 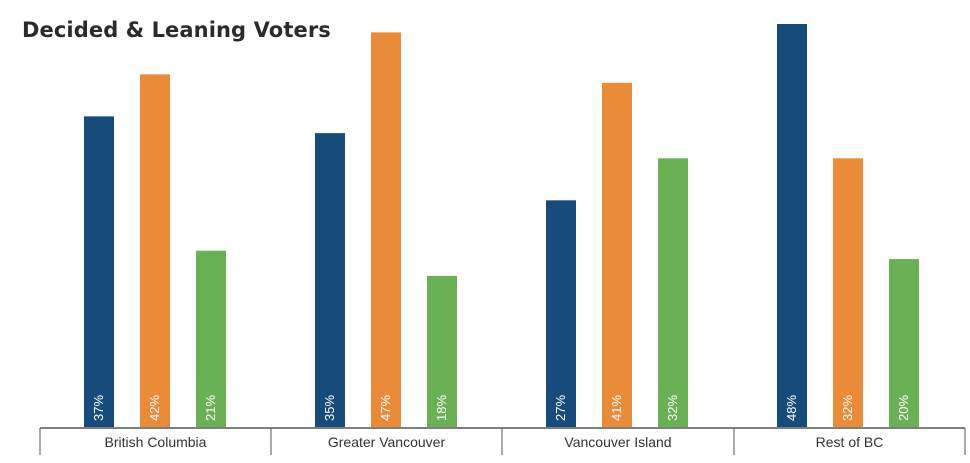 I want to click on bar-value-label: 27%, so click(x=560, y=408).